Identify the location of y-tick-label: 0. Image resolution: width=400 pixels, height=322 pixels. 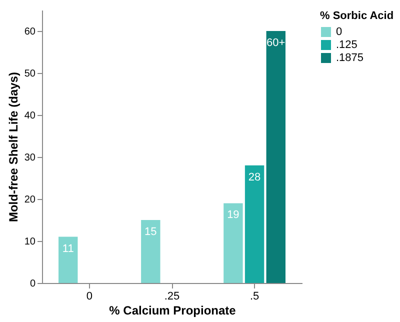
(33, 284).